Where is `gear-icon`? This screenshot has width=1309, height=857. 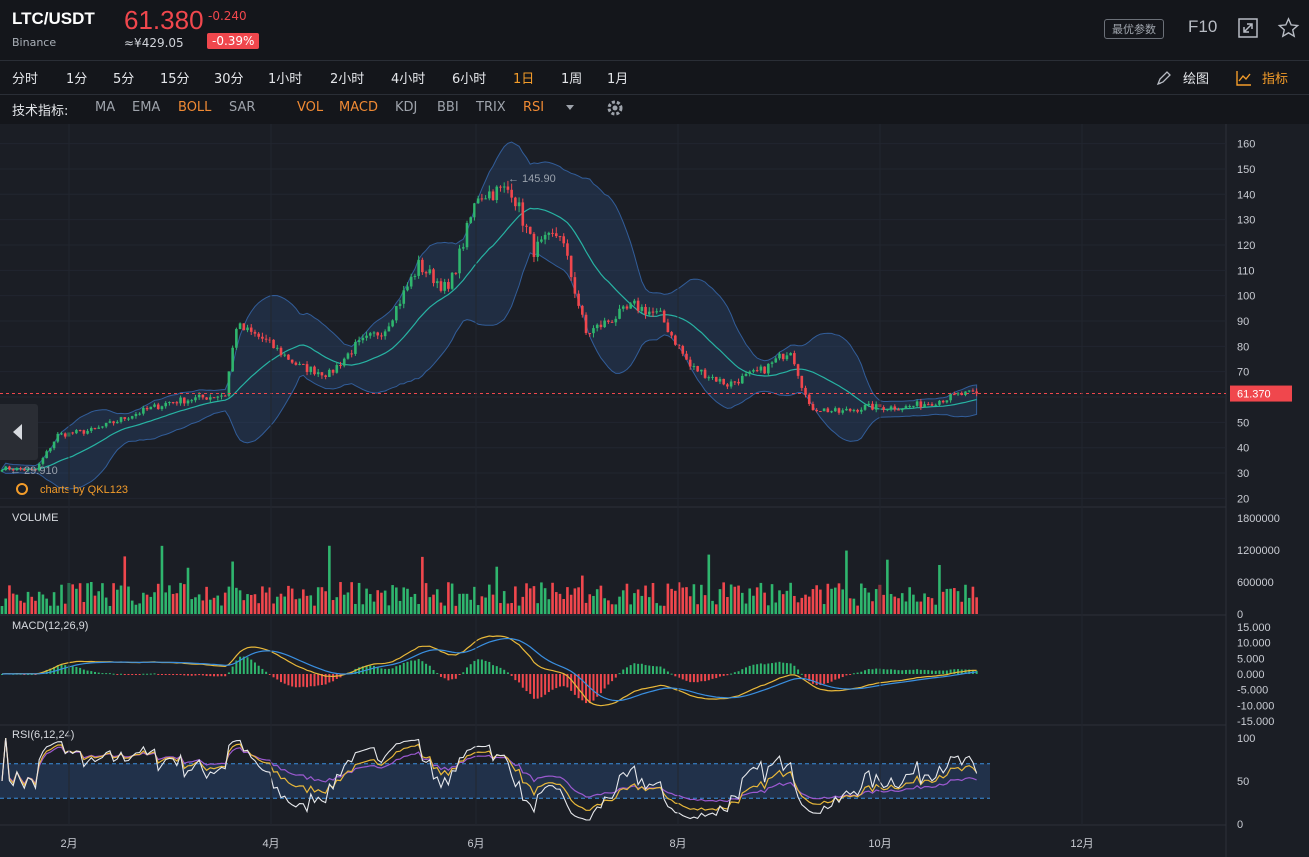
gear-icon is located at coordinates (615, 108).